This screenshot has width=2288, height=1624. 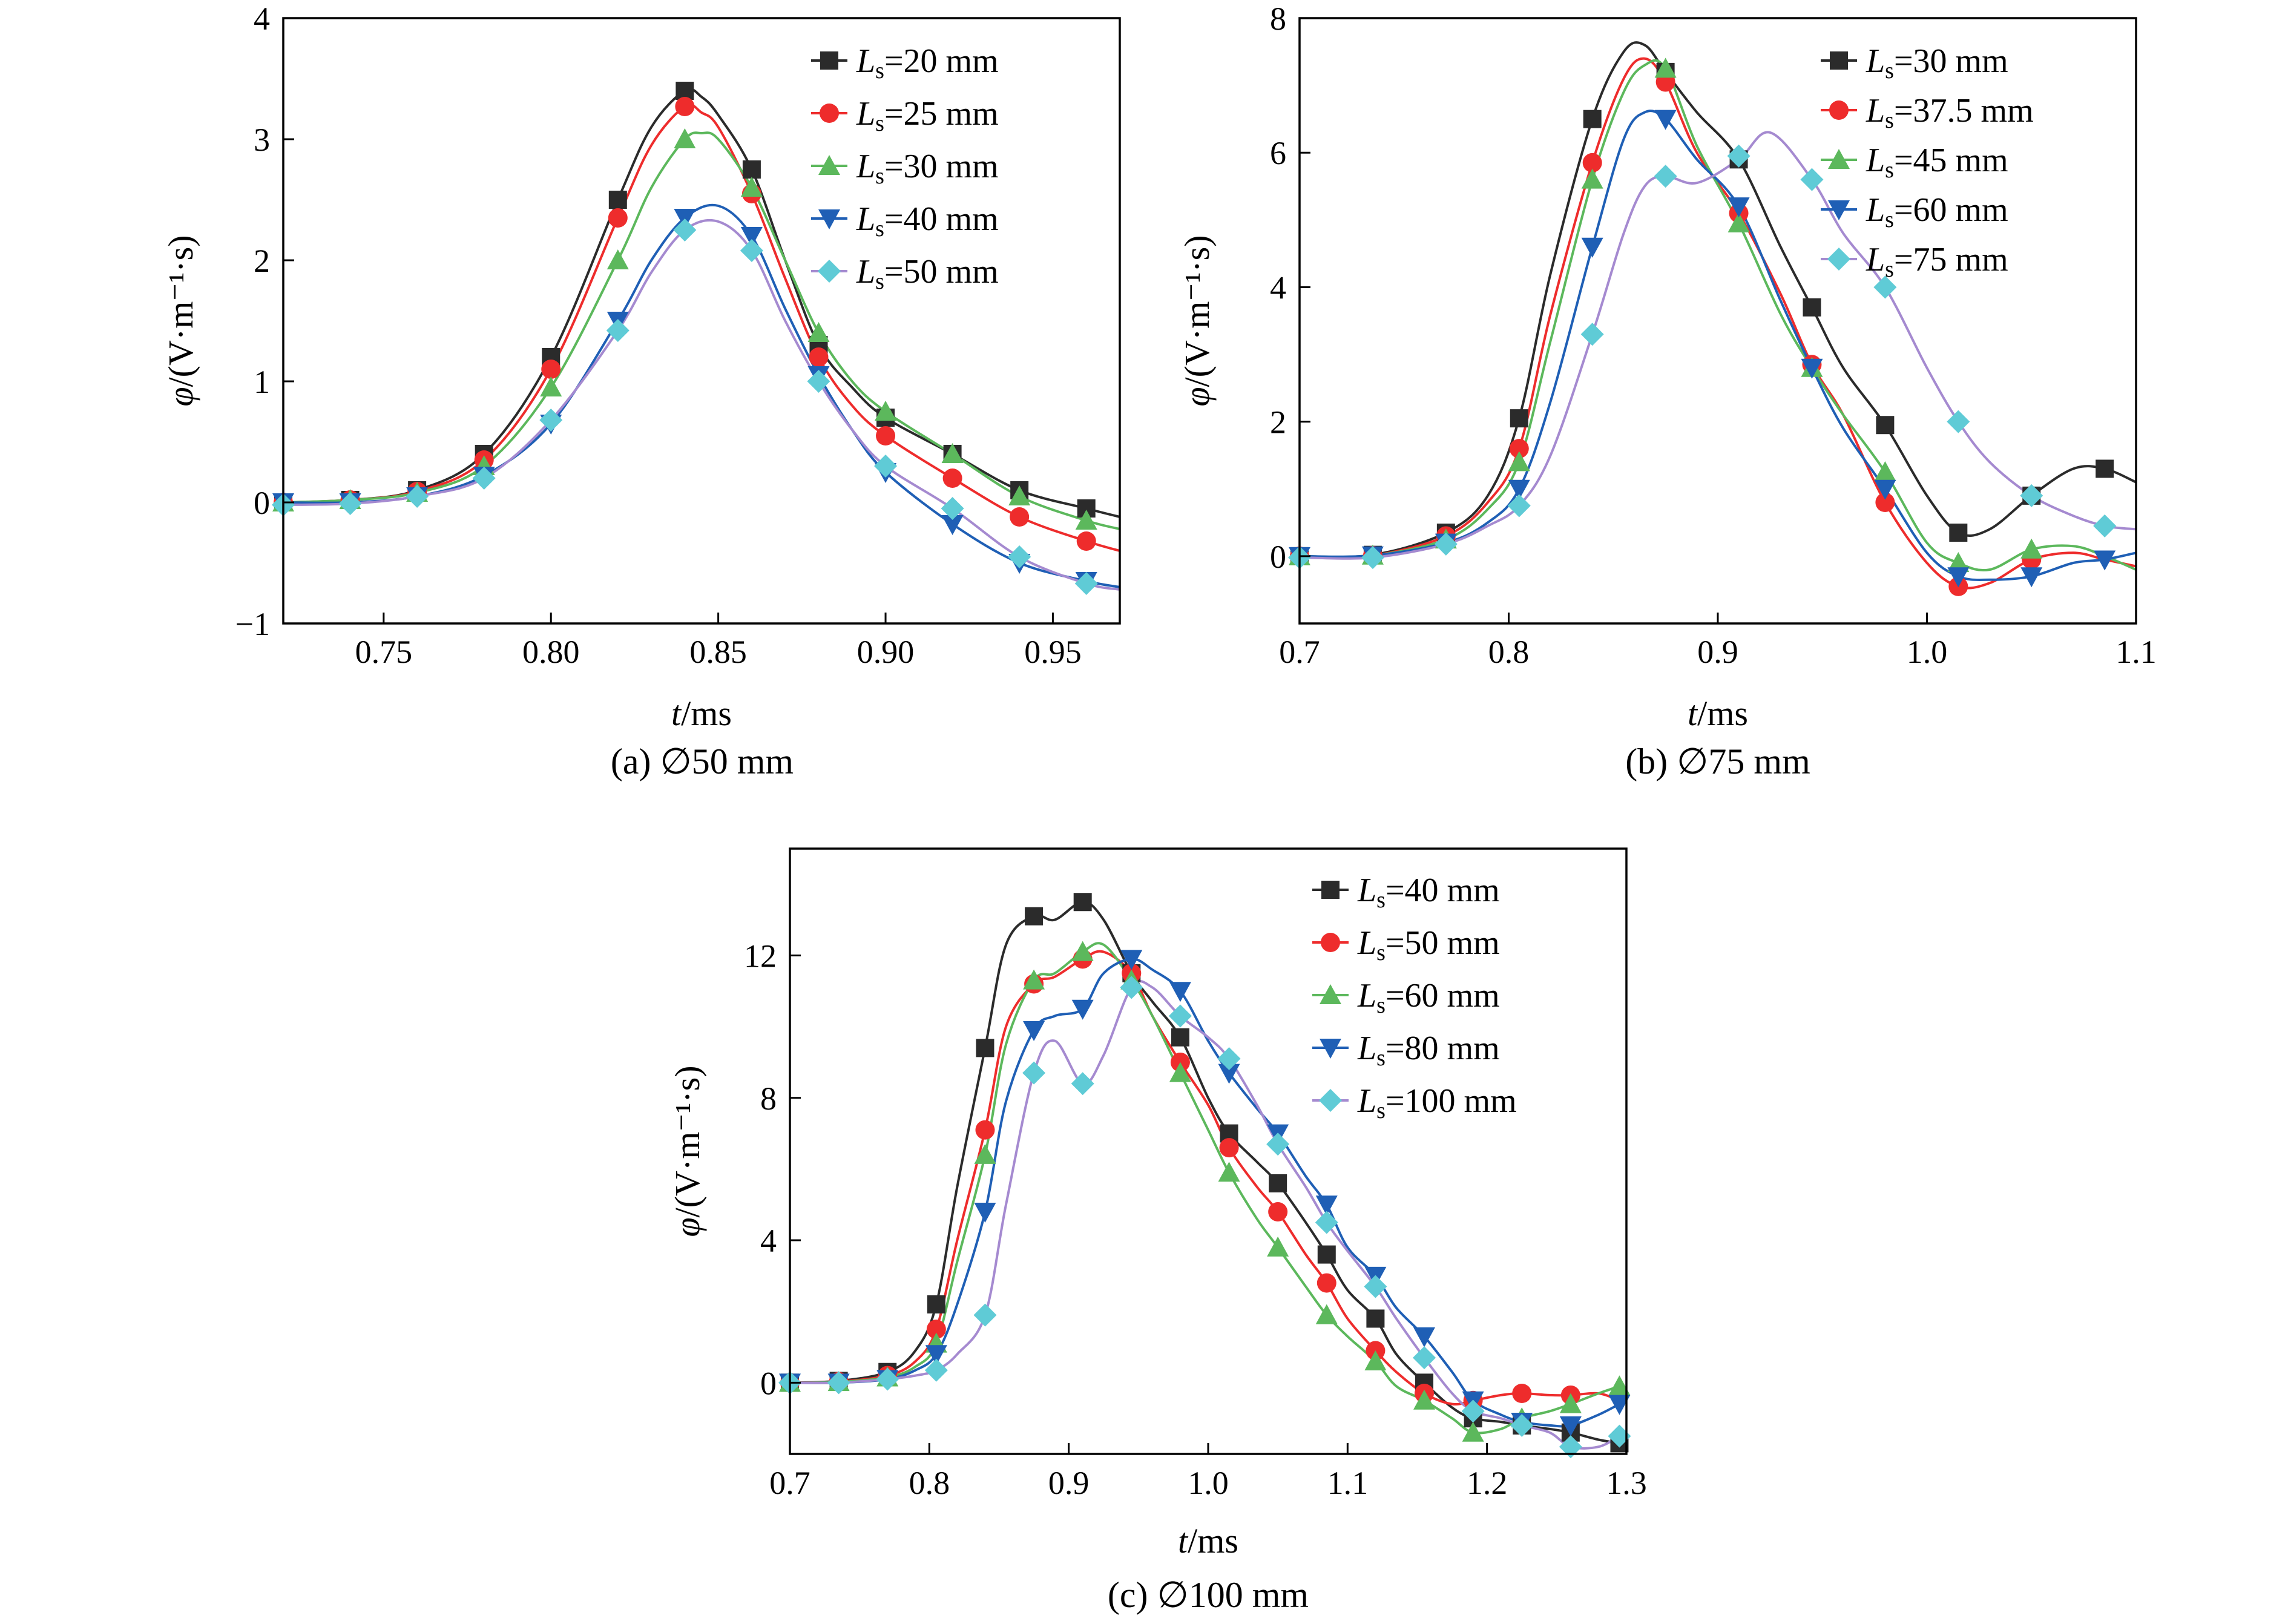 I want to click on y-tick-label: 8, so click(x=768, y=1098).